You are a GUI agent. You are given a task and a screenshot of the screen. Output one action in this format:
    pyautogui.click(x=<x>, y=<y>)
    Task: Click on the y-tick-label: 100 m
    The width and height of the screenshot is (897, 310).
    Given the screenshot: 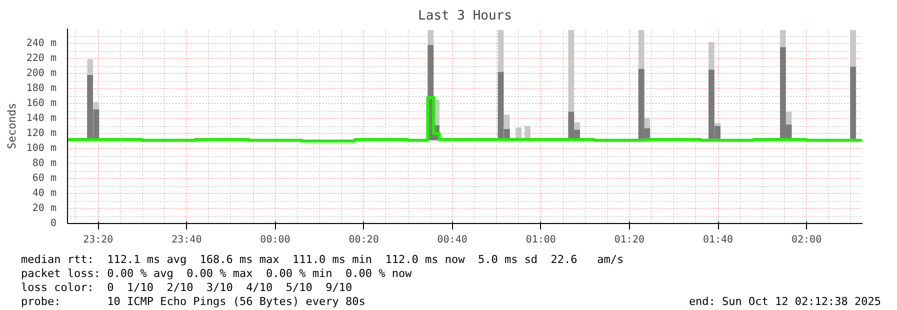 What is the action you would take?
    pyautogui.click(x=41, y=148)
    